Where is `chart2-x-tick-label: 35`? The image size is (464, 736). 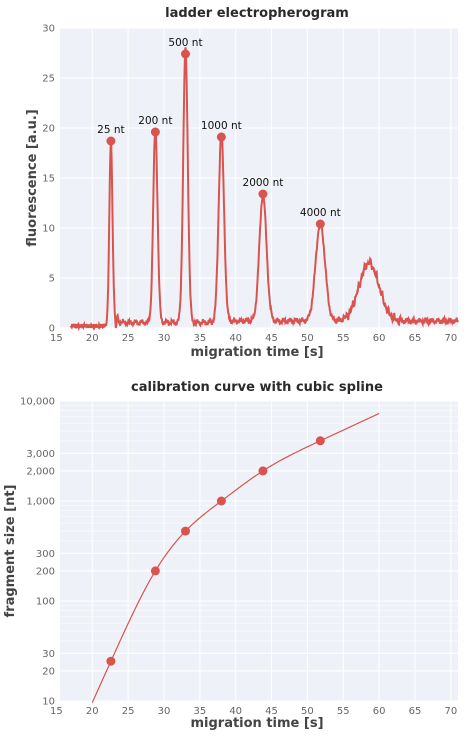 chart2-x-tick-label: 35 is located at coordinates (199, 711).